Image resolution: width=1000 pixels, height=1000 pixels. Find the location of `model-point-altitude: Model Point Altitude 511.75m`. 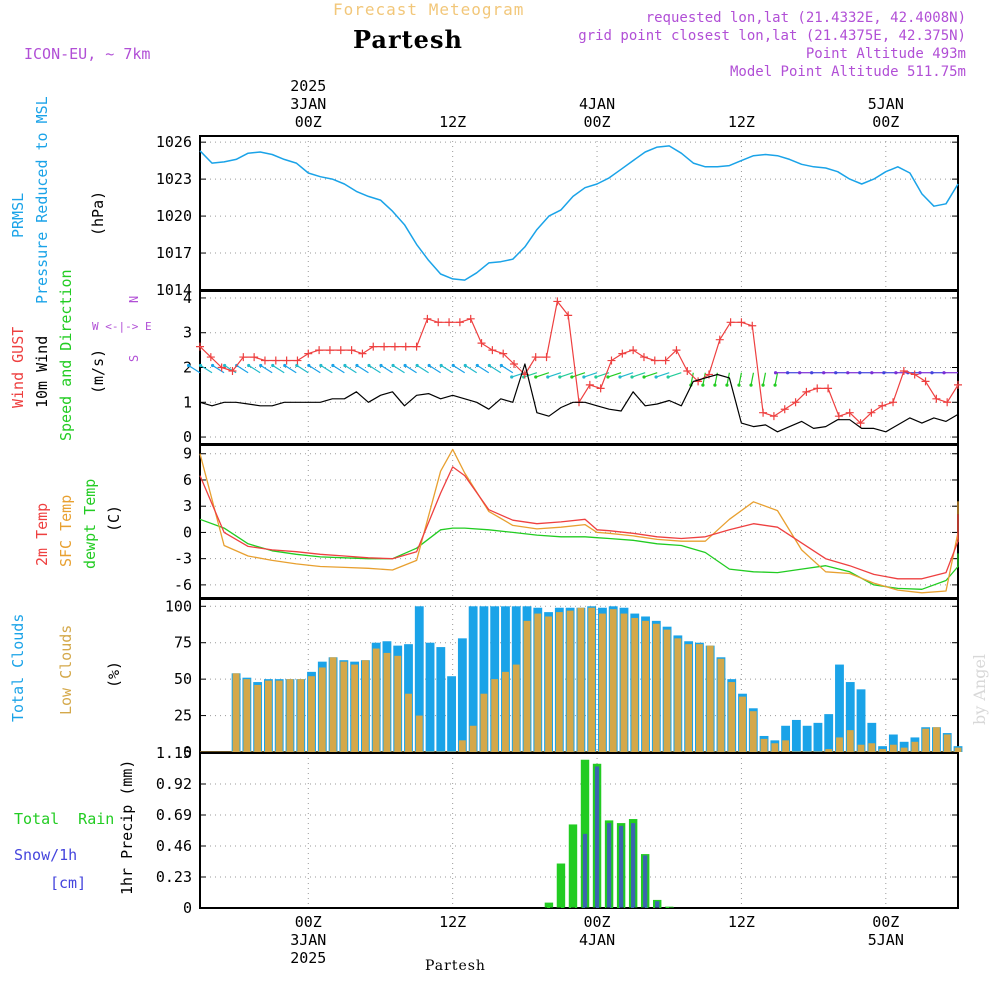

model-point-altitude: Model Point Altitude 511.75m is located at coordinates (847, 72).